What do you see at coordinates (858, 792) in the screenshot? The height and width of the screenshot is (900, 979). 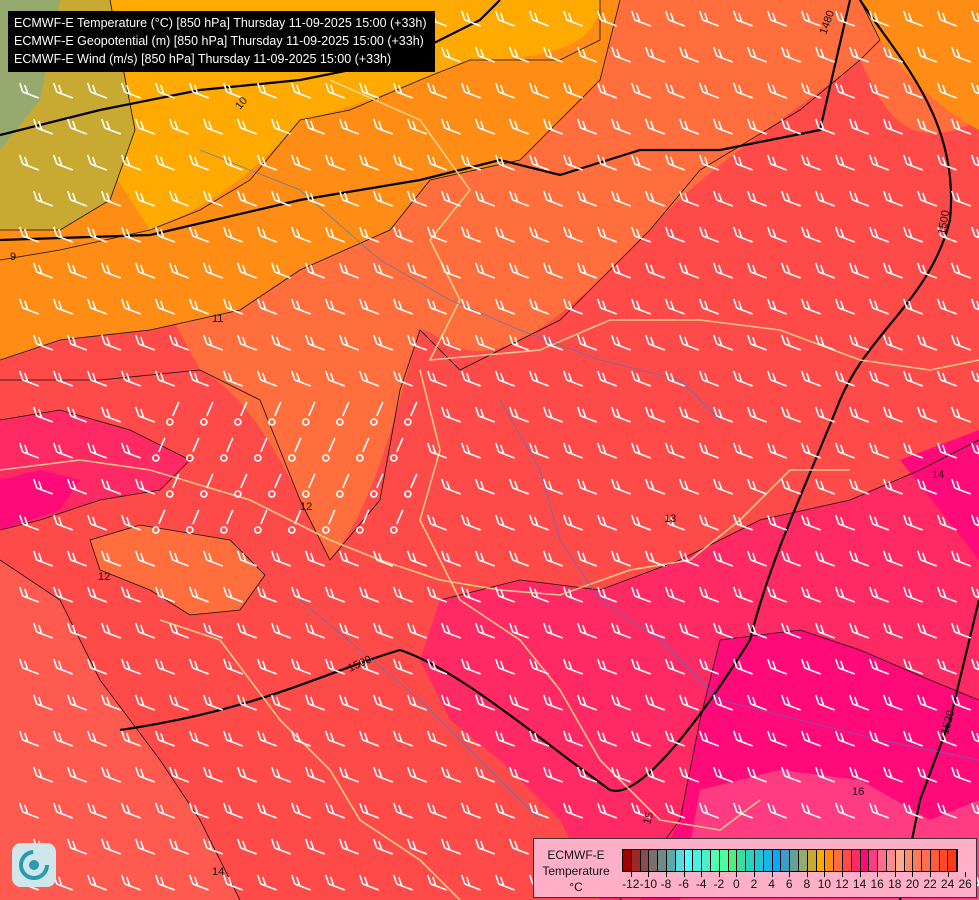 I see `temperature-label: 16` at bounding box center [858, 792].